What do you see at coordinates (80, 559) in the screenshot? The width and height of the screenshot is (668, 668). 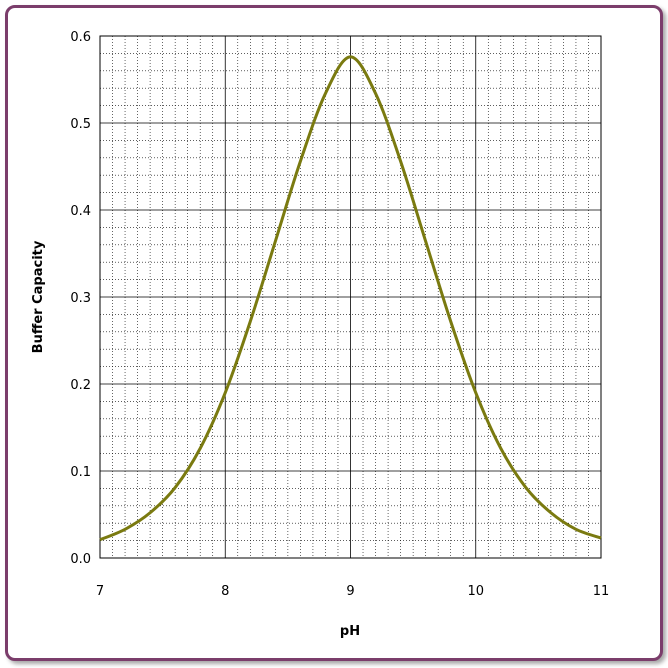 I see `y-tick-label: 0.0` at bounding box center [80, 559].